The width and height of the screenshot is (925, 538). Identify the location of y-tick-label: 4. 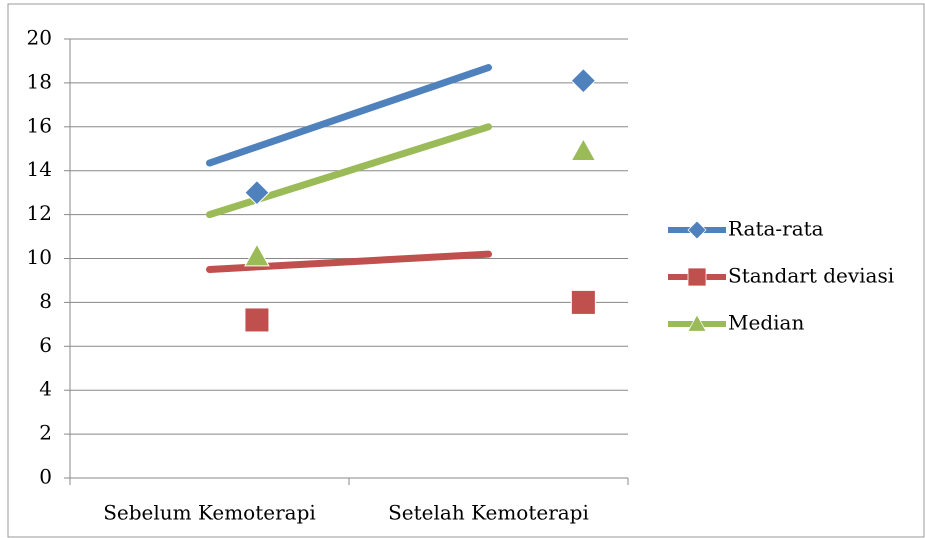
(45, 389).